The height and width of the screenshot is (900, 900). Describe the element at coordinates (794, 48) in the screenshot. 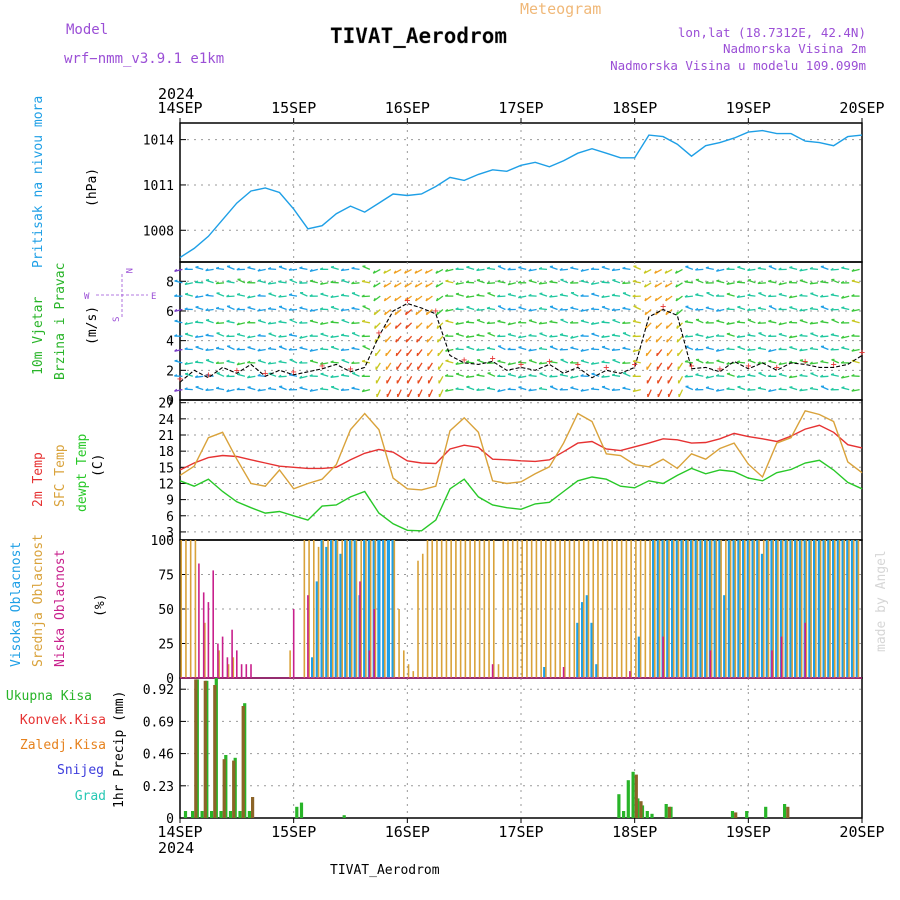

I see `altitude-label: Nadmorska Visina 2m` at that location.